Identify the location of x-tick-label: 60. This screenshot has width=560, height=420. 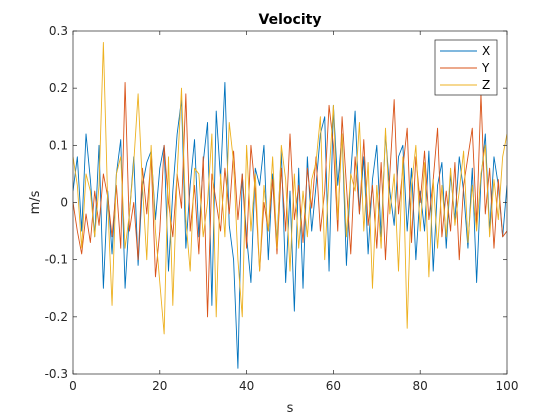
(333, 386).